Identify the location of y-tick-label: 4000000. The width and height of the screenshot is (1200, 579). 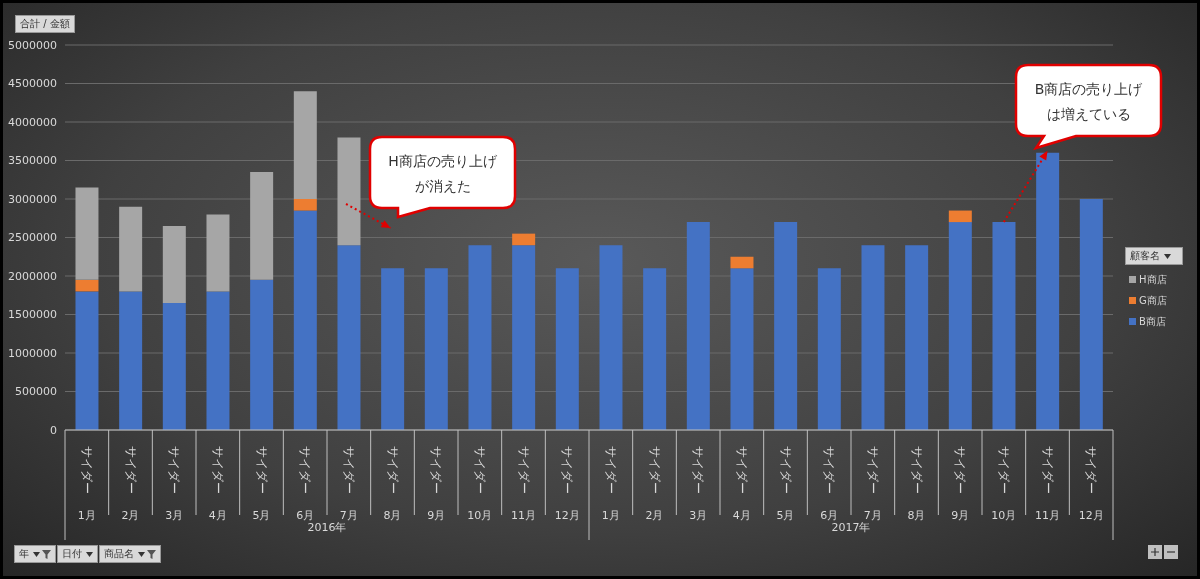
(32, 122).